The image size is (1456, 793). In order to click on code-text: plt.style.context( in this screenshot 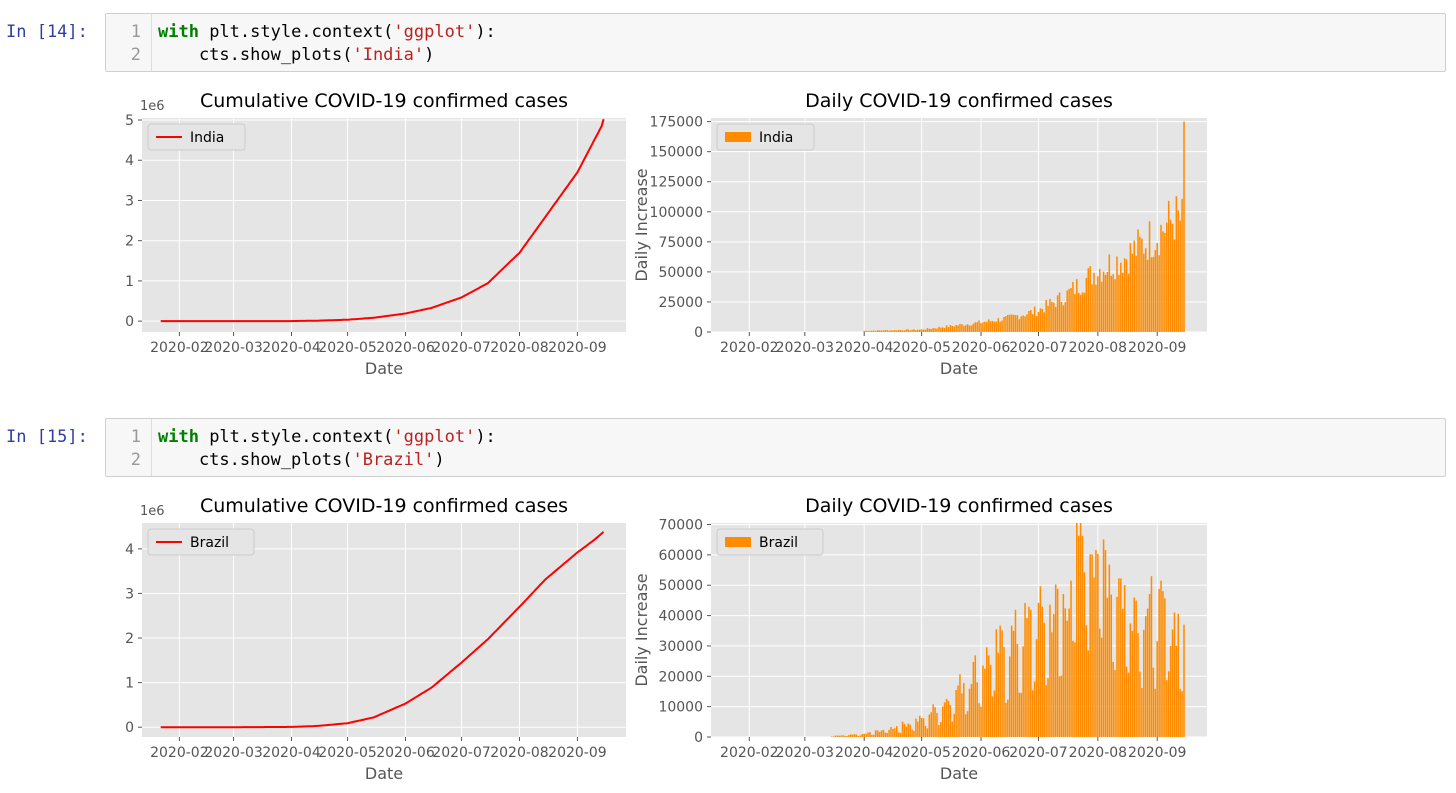, I will do `click(296, 32)`.